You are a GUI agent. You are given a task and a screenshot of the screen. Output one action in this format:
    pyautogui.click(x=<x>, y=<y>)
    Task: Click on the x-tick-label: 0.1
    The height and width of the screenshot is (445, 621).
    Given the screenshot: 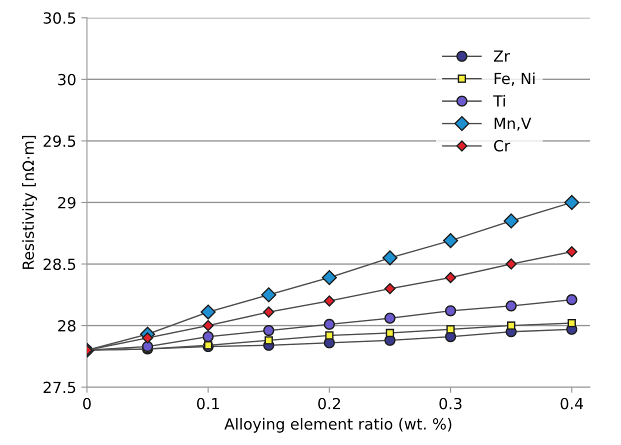 What is the action you would take?
    pyautogui.click(x=208, y=404)
    